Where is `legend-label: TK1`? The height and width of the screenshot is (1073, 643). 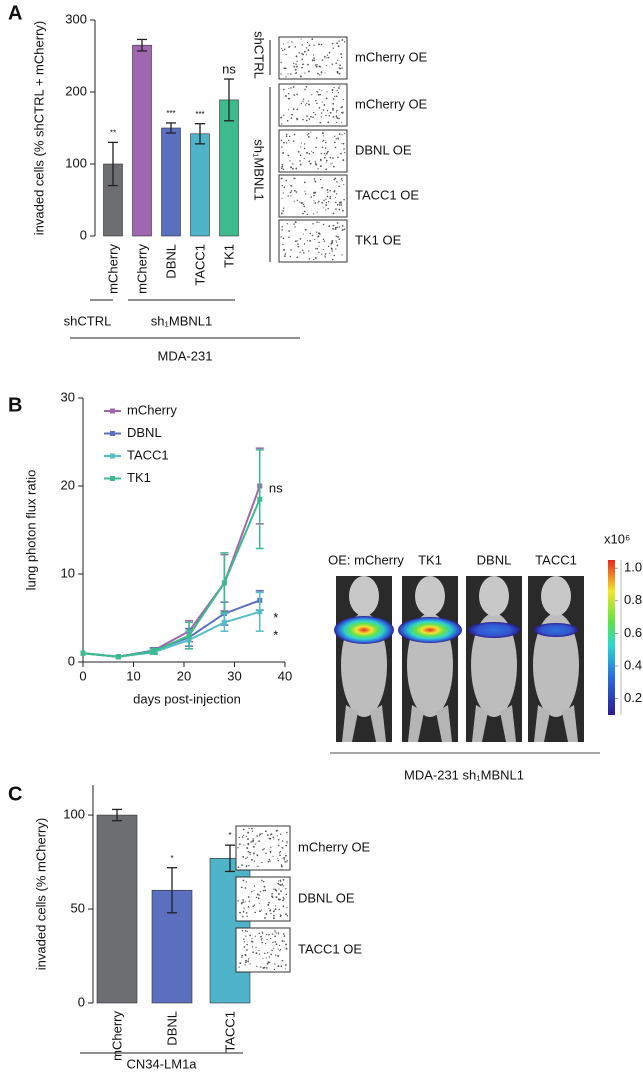
legend-label: TK1 is located at coordinates (139, 477).